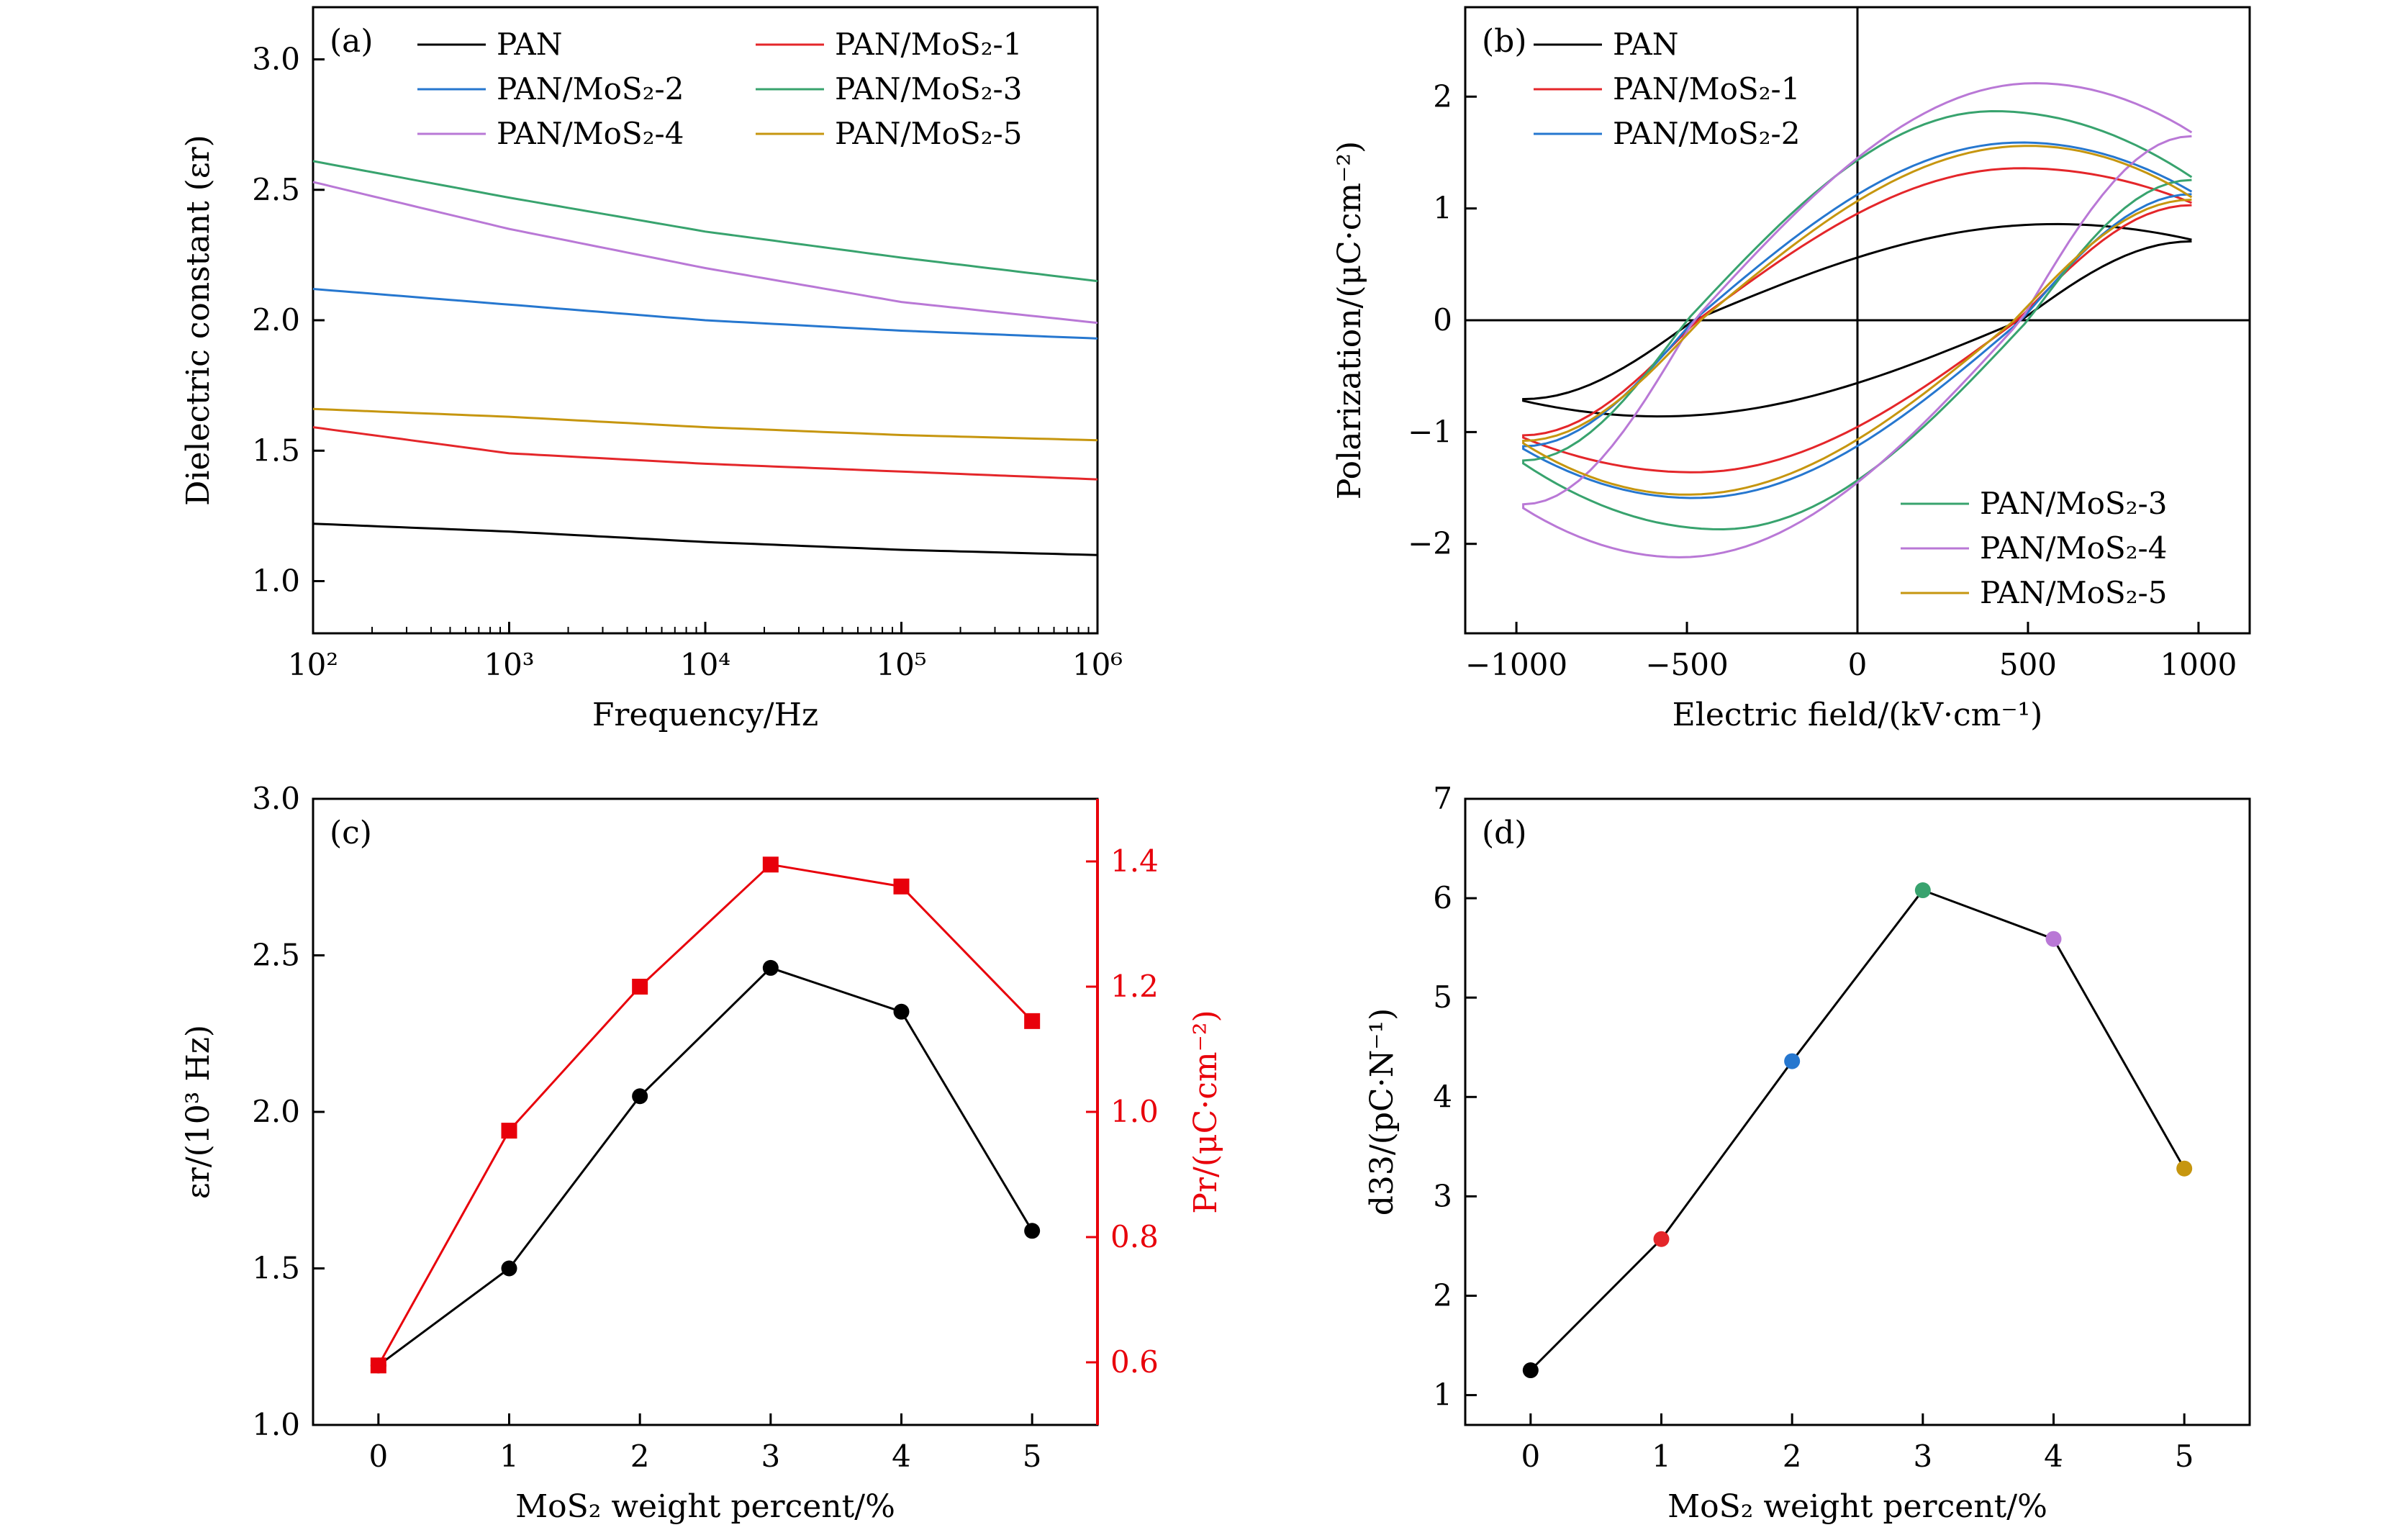 The height and width of the screenshot is (1530, 2408). What do you see at coordinates (640, 1456) in the screenshot?
I see `panel-c-x-tick-label: 2` at bounding box center [640, 1456].